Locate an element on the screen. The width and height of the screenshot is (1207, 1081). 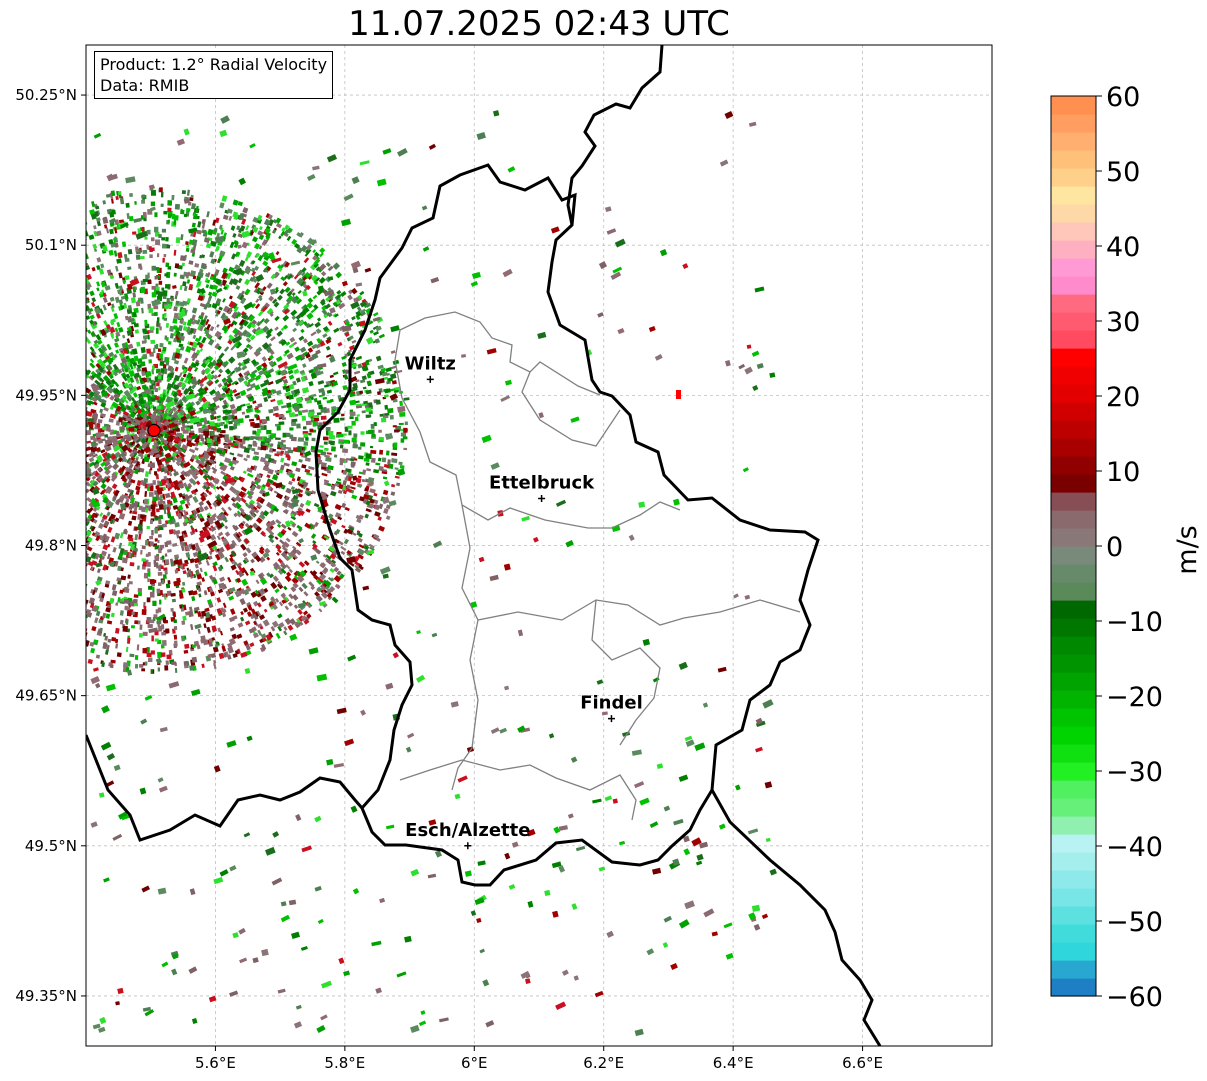
x-tick-label: 6°E is located at coordinates (474, 1063).